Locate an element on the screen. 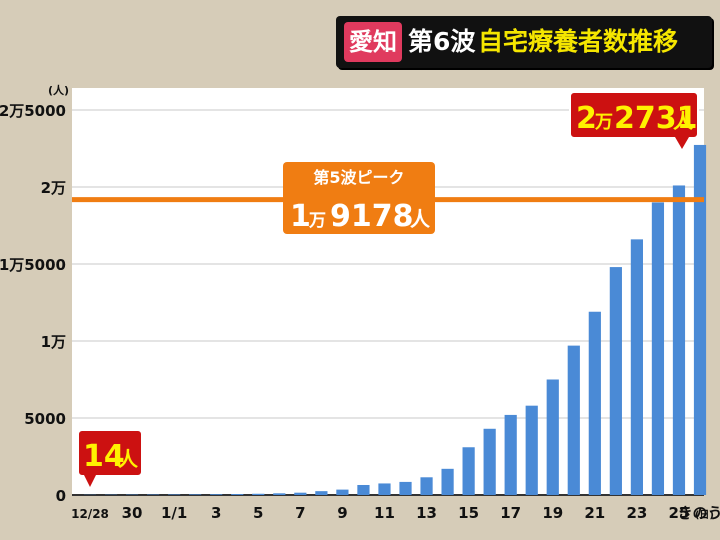  x-tick-label: きのう is located at coordinates (698, 513).